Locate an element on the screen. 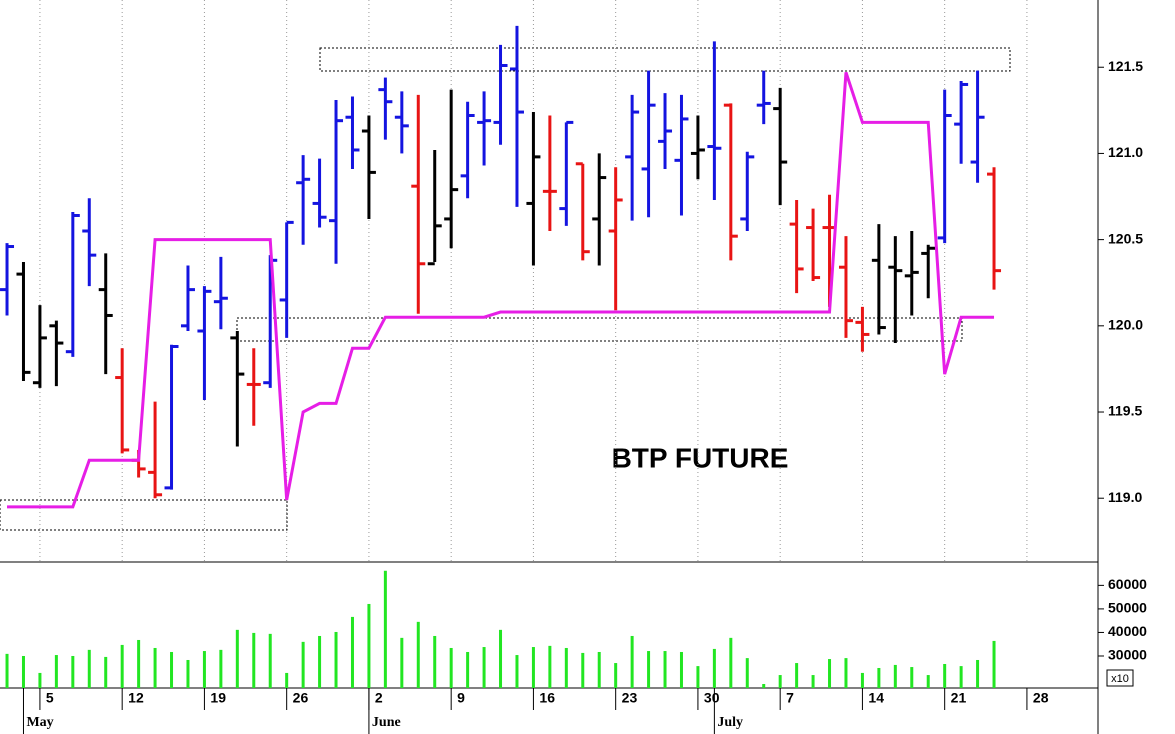  unit-box is located at coordinates (1120, 678).